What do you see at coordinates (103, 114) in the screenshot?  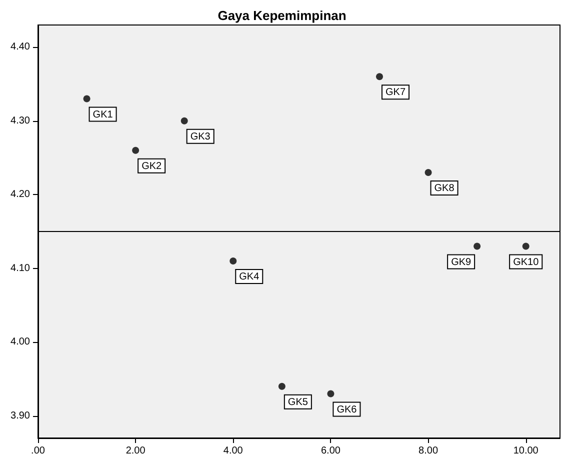 I see `annotation: GK1` at bounding box center [103, 114].